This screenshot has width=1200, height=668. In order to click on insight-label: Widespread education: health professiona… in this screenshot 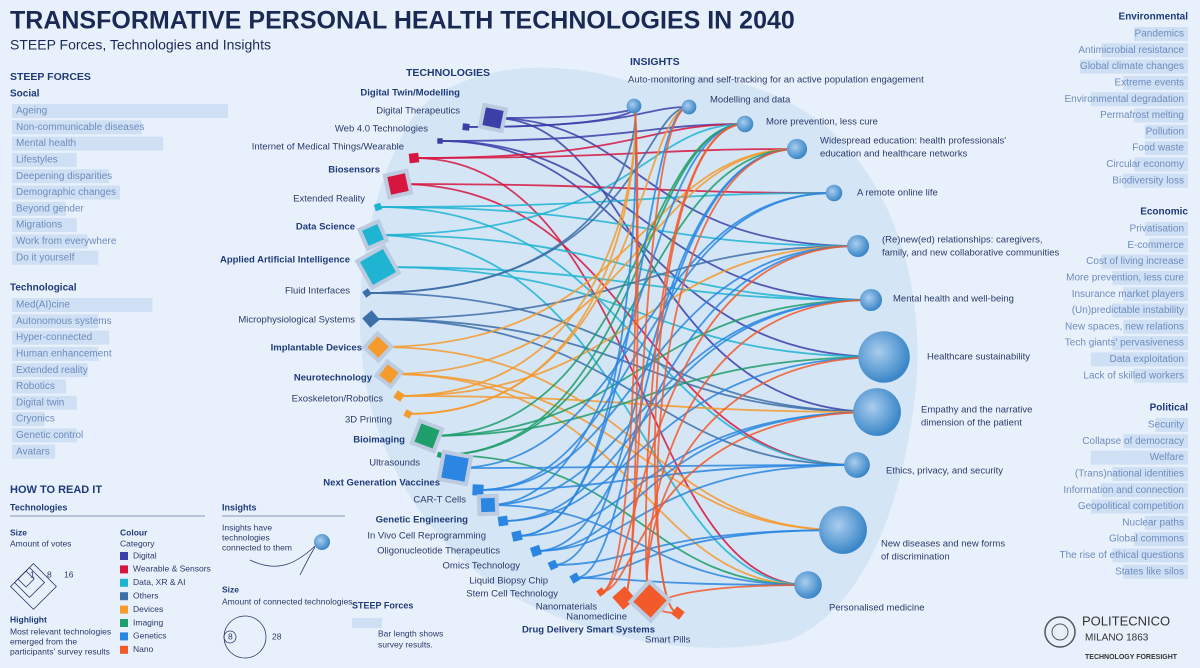, I will do `click(913, 141)`.